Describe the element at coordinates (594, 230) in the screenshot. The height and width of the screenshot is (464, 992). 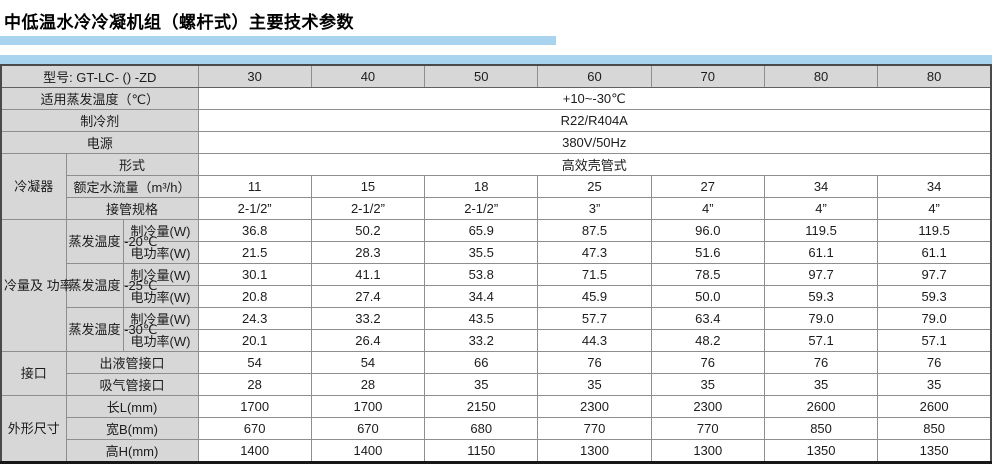
I see `table-cell: 87.5` at that location.